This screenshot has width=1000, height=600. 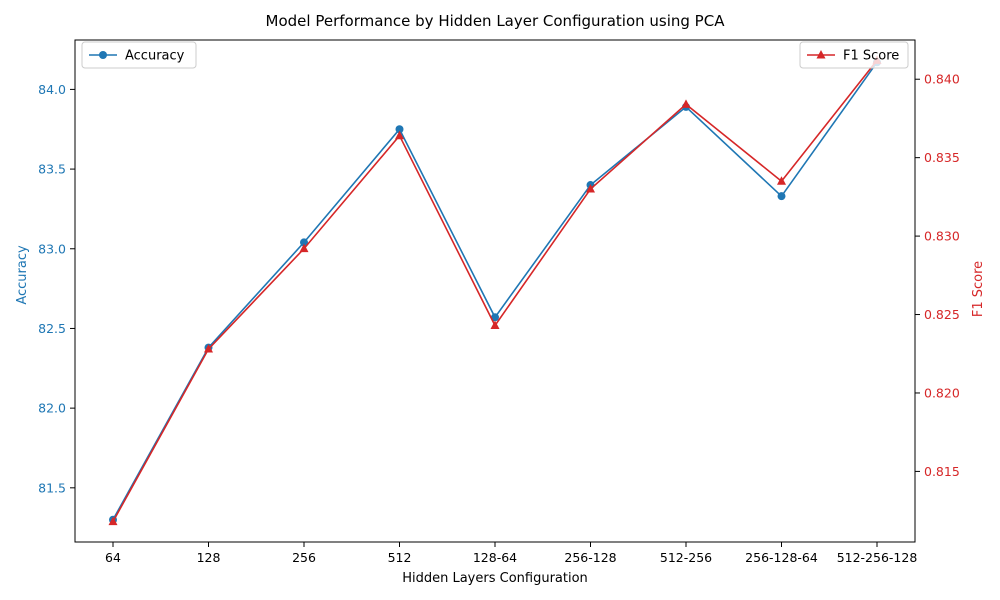 I want to click on x-tick-label: 128, so click(x=209, y=557).